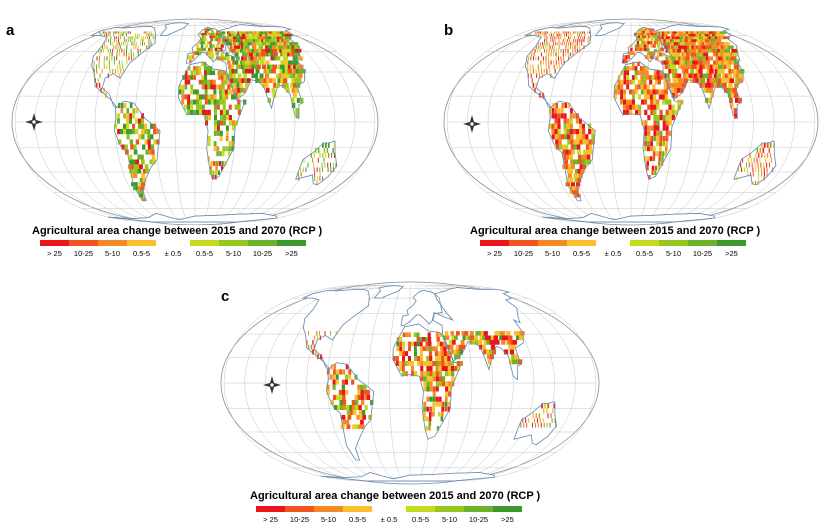 This screenshot has height=524, width=828. I want to click on legend-swatch, so click(262, 243).